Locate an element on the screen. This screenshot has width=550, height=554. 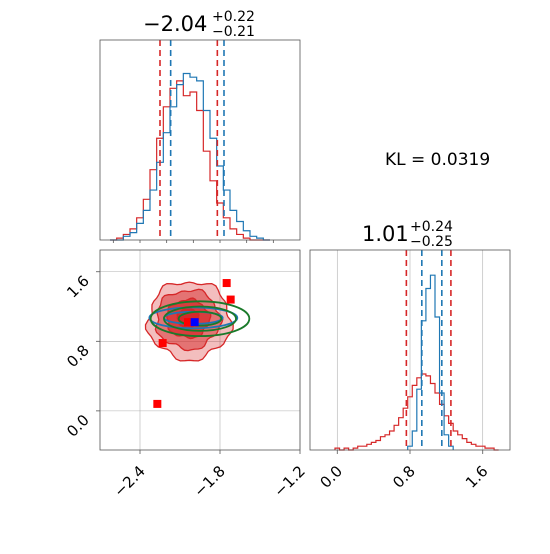
hist2-xtick-label: 1.6 is located at coordinates (477, 477).